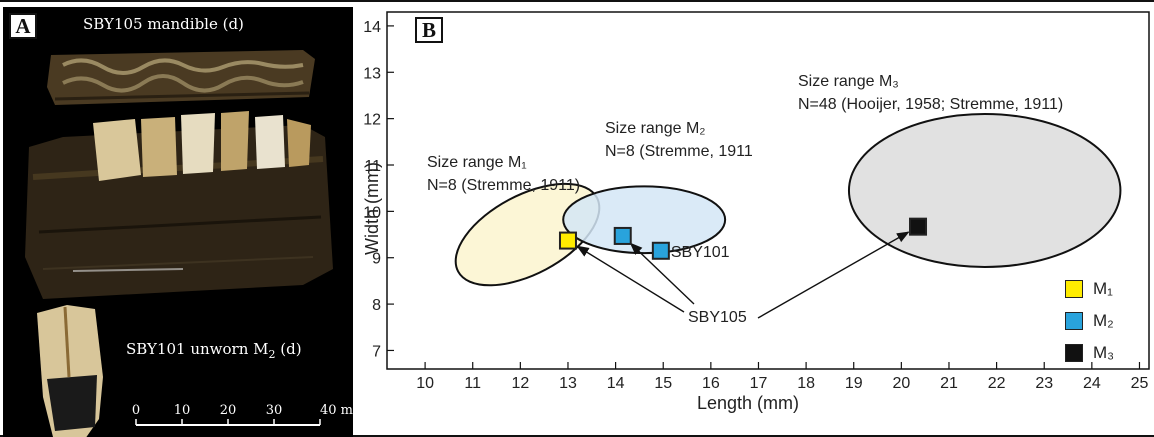 The width and height of the screenshot is (1154, 437). What do you see at coordinates (472, 383) in the screenshot?
I see `x-tick-label-11: 11` at bounding box center [472, 383].